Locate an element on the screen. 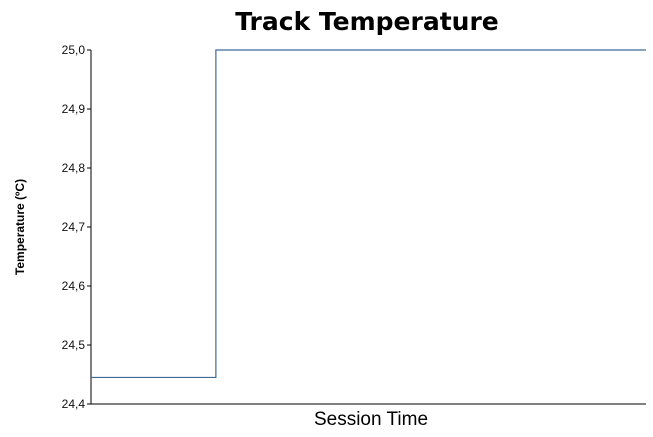  y-axis-ticks: 25,0 24,9 24,8 24,7 24,6 24,5 24,4 is located at coordinates (76, 227).